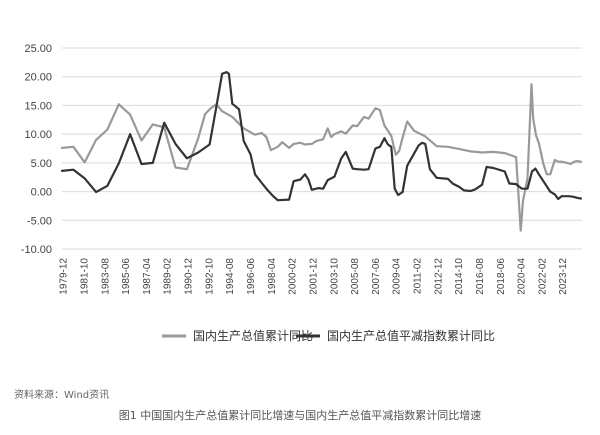  I want to click on x-tick-label: 2014-10, so click(459, 276).